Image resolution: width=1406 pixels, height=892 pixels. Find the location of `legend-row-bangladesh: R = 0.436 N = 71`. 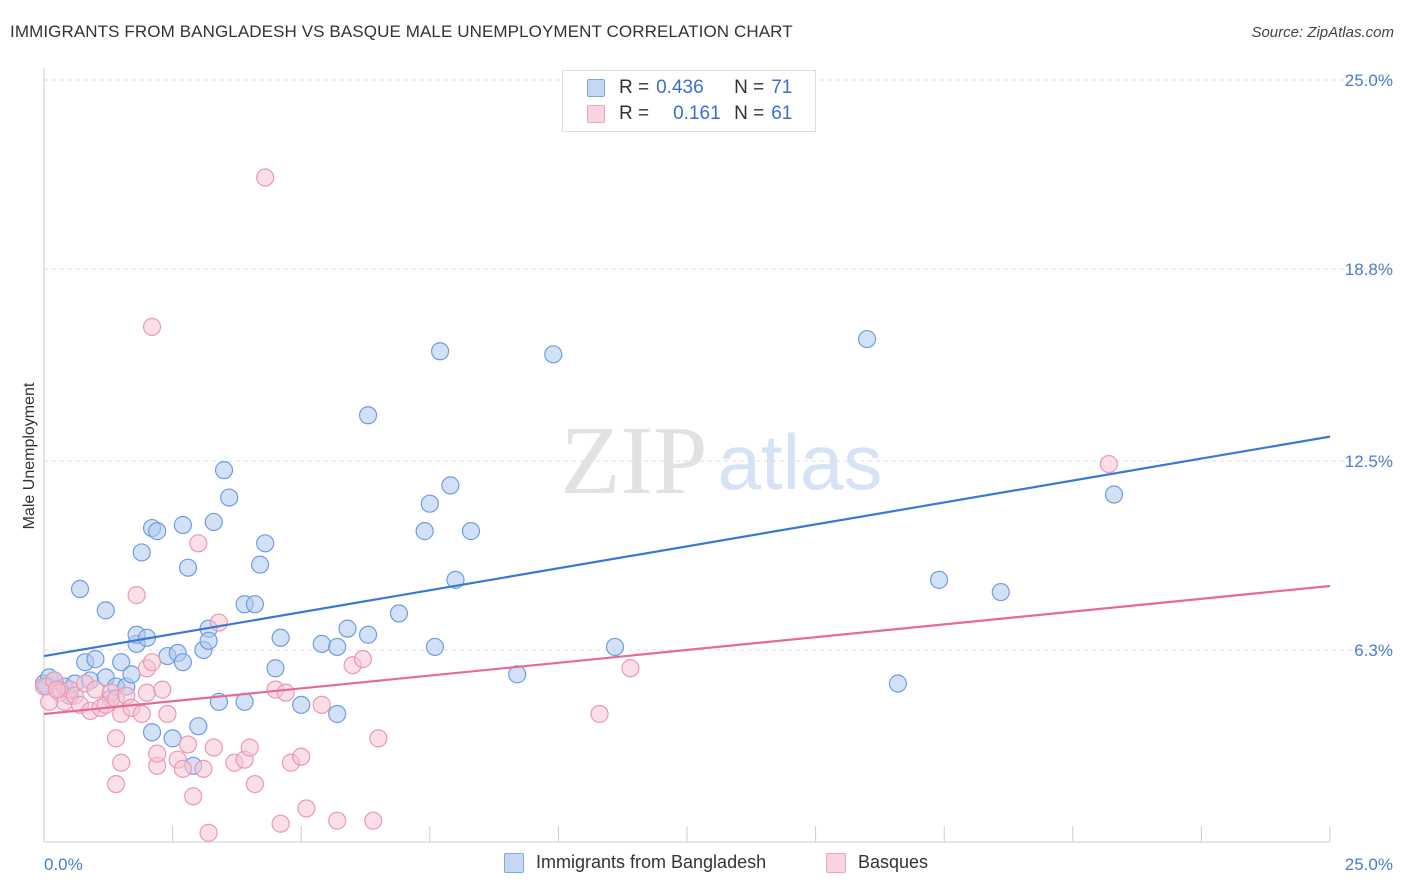

legend-row-bangladesh: R = 0.436 N = 71 is located at coordinates (689, 88).